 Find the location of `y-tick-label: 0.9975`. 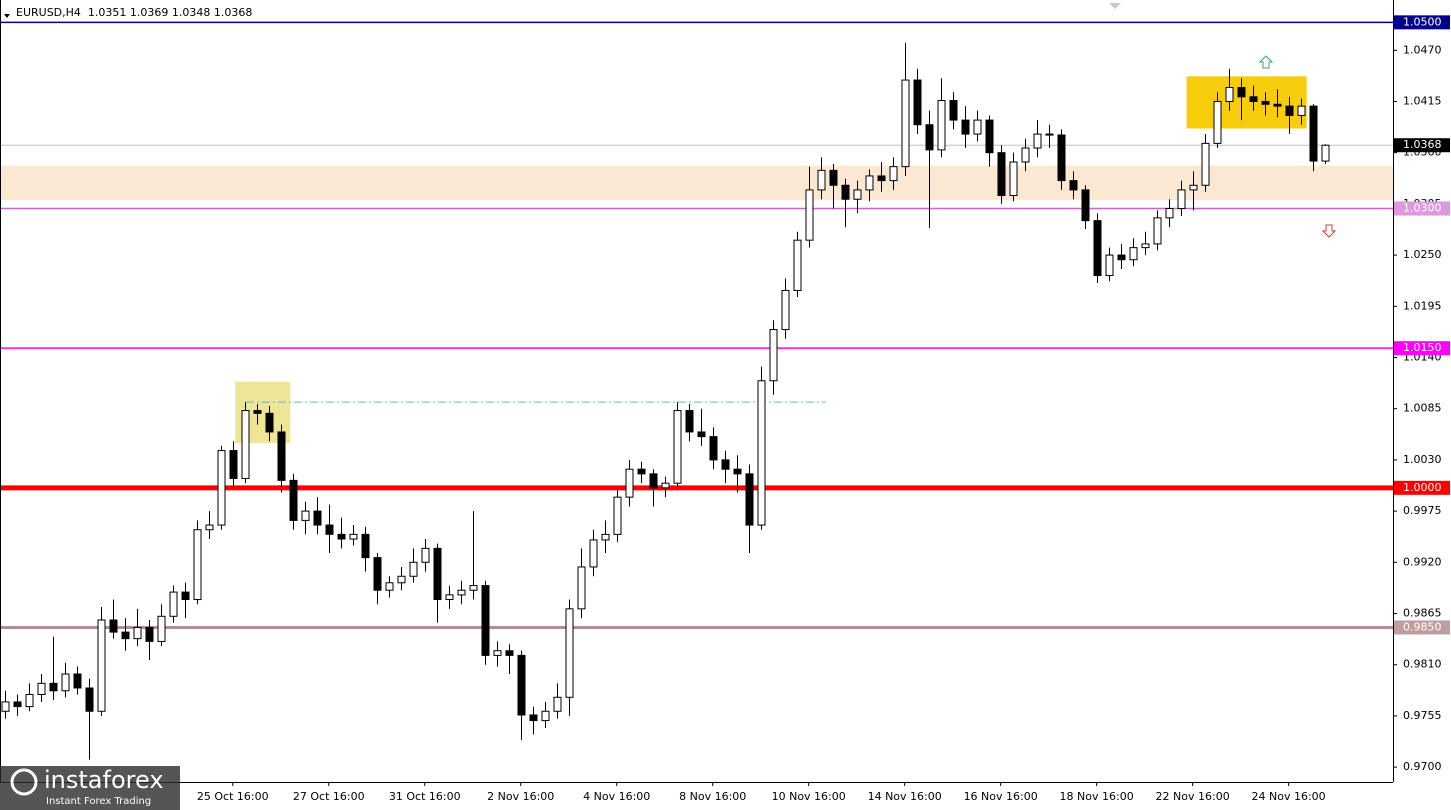

y-tick-label: 0.9975 is located at coordinates (1422, 510).